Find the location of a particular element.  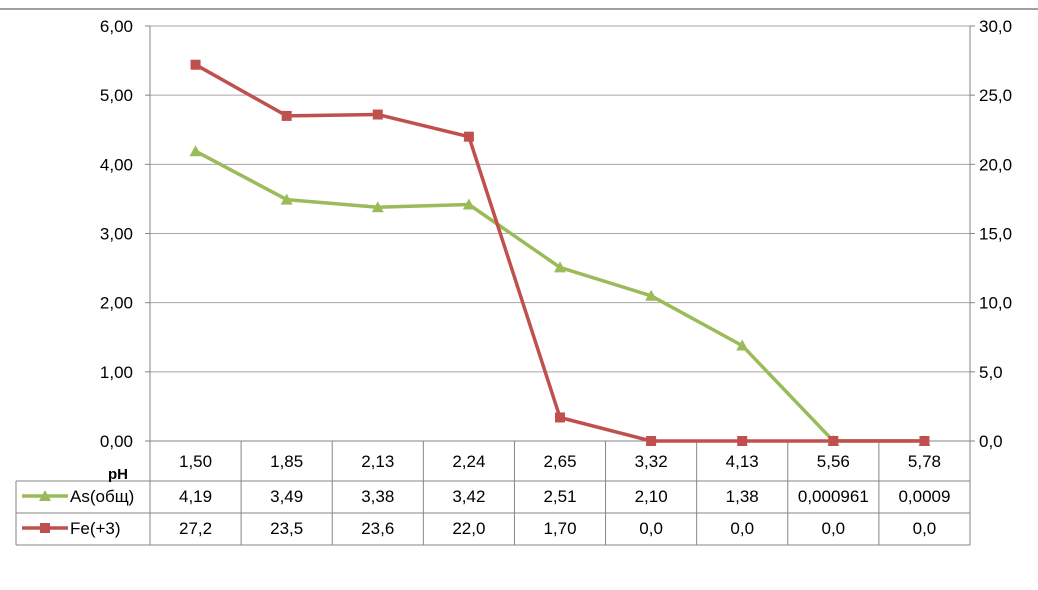

x-tick-label: 1,85 is located at coordinates (286, 461).